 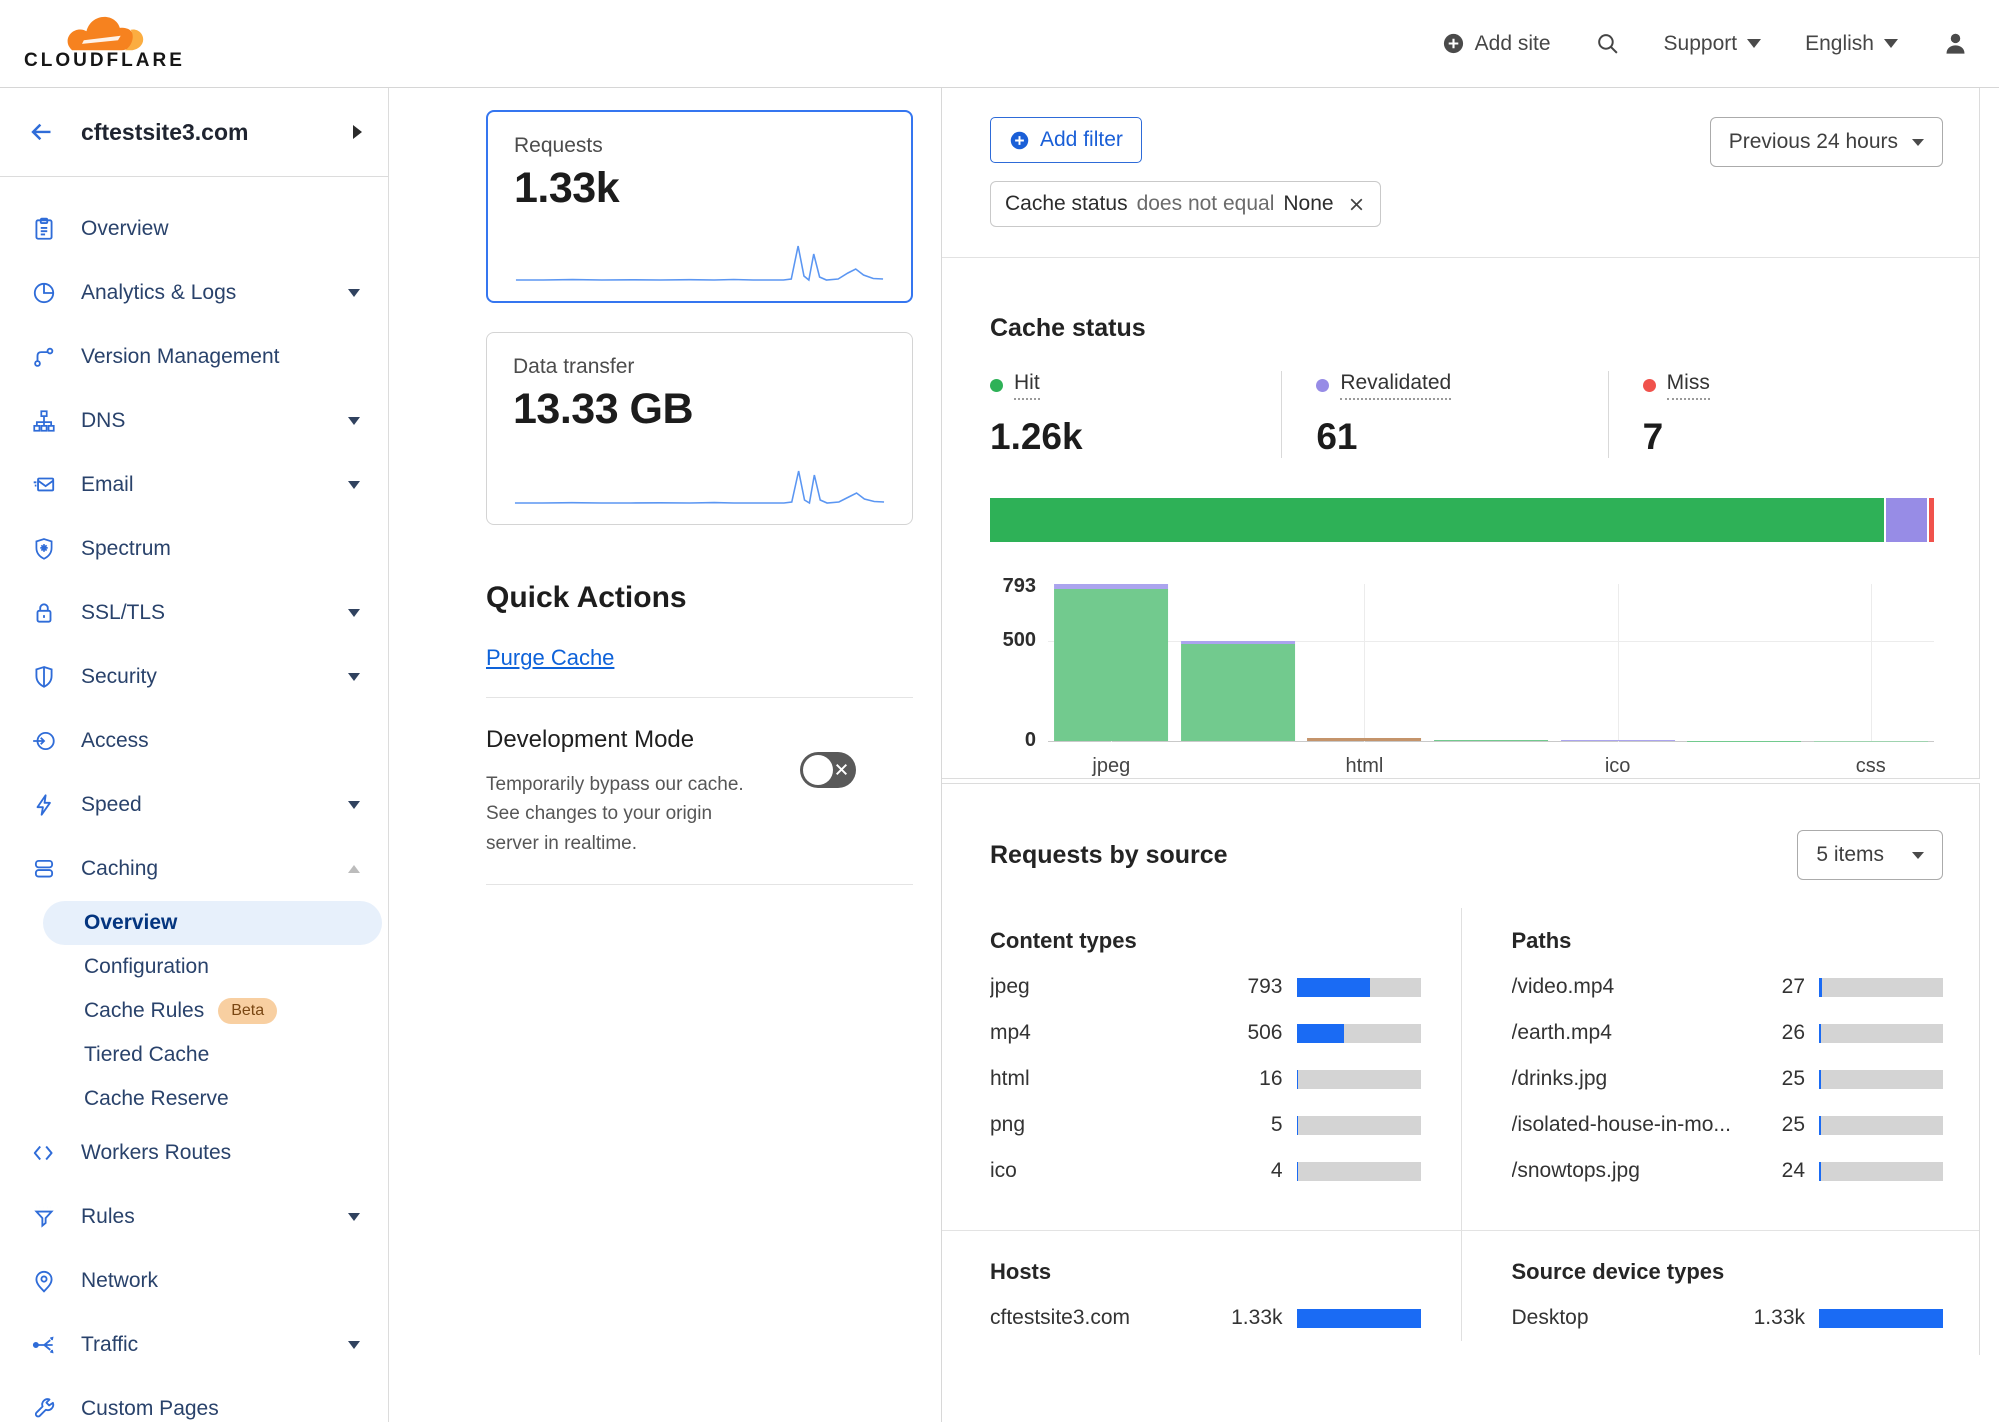 What do you see at coordinates (120, 1280) in the screenshot?
I see `sidebar-item-label: Network` at bounding box center [120, 1280].